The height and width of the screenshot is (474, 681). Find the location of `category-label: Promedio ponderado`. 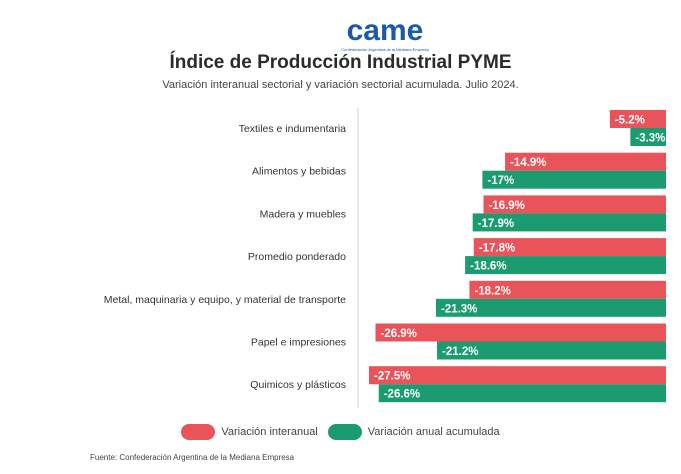

category-label: Promedio ponderado is located at coordinates (297, 257).